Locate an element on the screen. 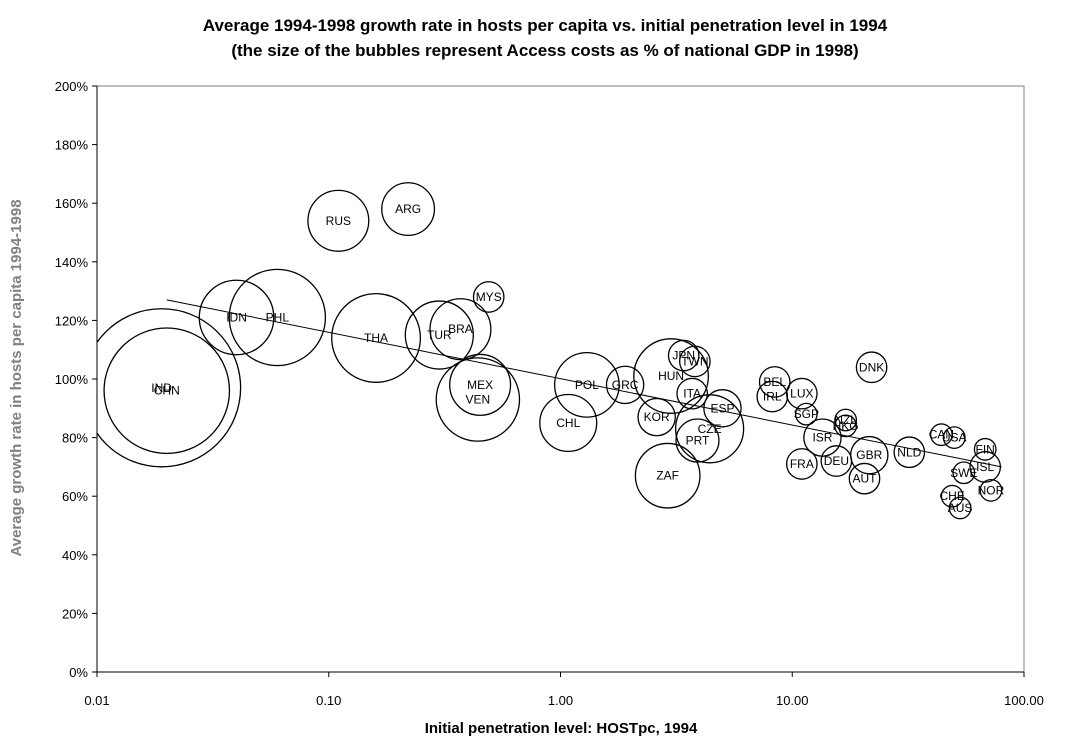  x-tick-label: 0.01 is located at coordinates (96, 700).